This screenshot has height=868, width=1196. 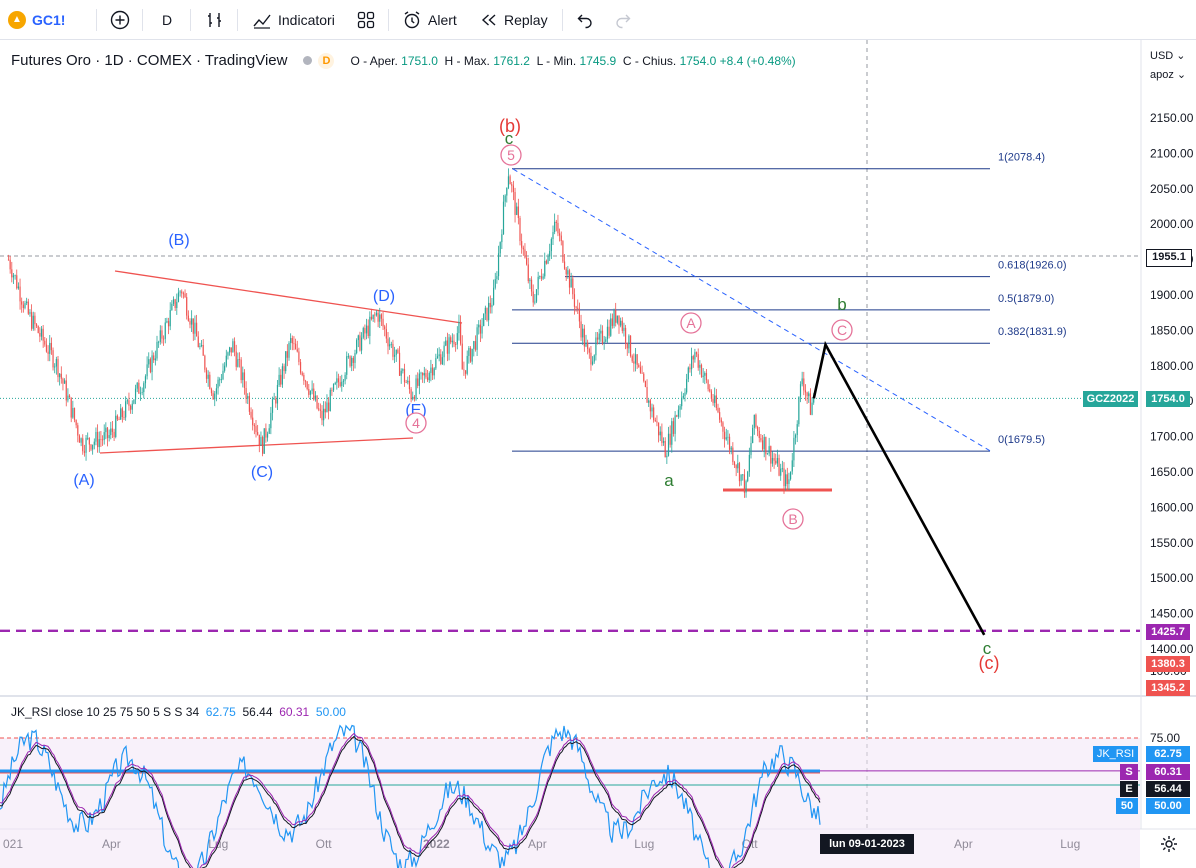 What do you see at coordinates (585, 20) in the screenshot?
I see `undo-button` at bounding box center [585, 20].